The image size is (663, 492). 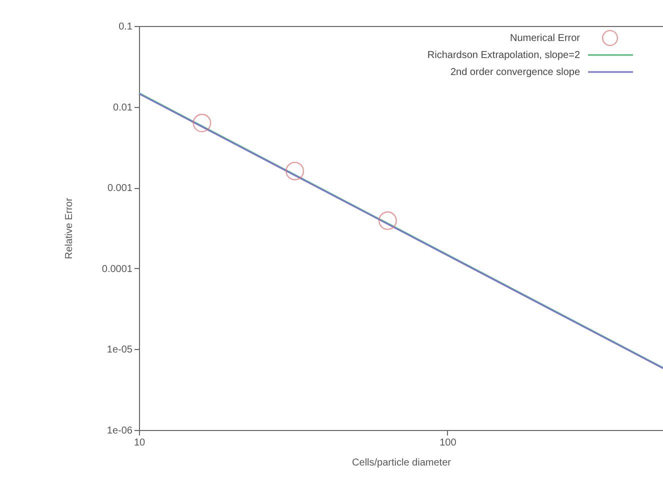 I want to click on x-axis-title: Cells/particle diameter, so click(x=402, y=463).